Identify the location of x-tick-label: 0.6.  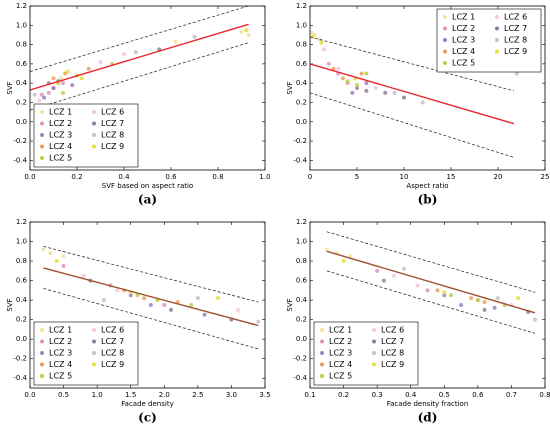
(478, 395).